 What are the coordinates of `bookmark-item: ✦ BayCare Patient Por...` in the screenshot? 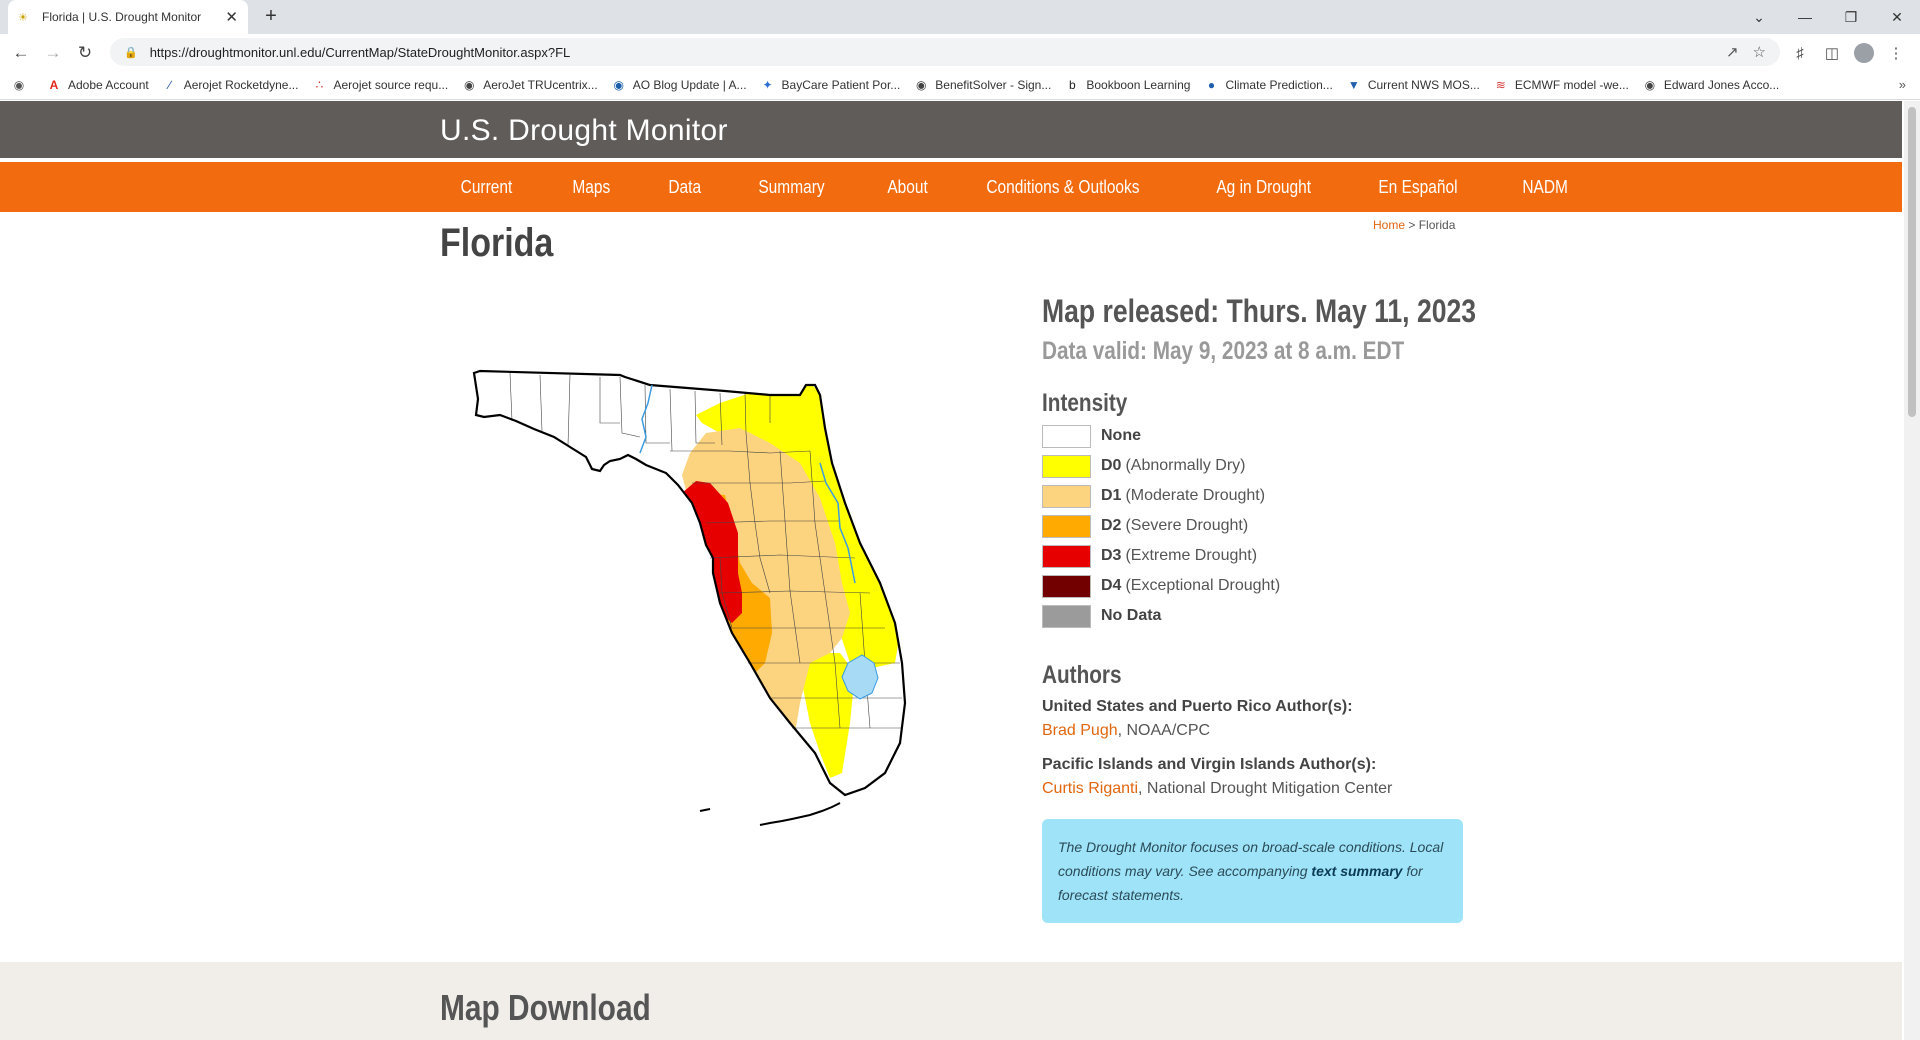 It's located at (831, 85).